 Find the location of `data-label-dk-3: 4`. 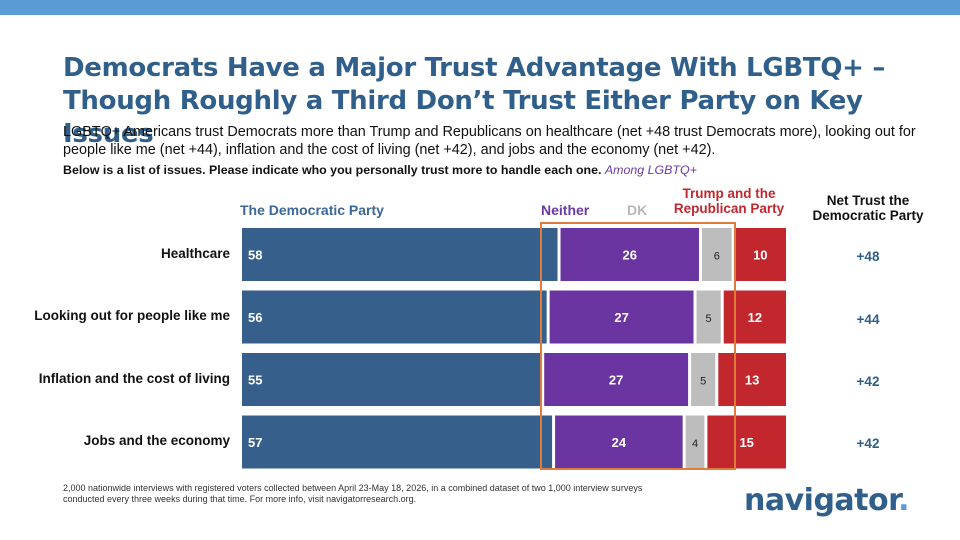

data-label-dk-3: 4 is located at coordinates (695, 444).